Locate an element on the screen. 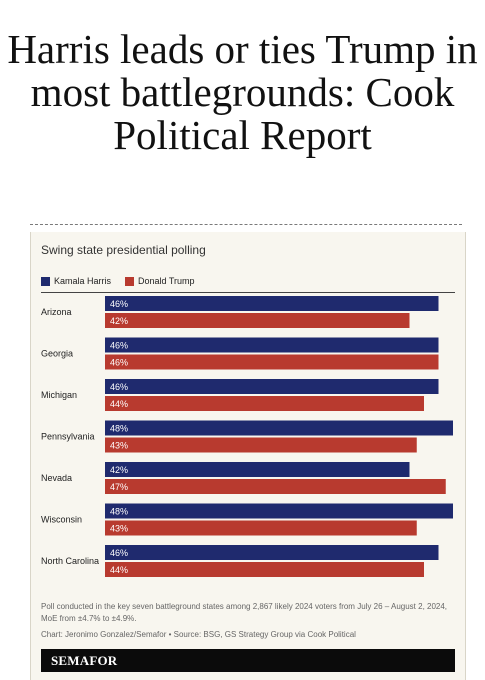  dashed-divider is located at coordinates (246, 224).